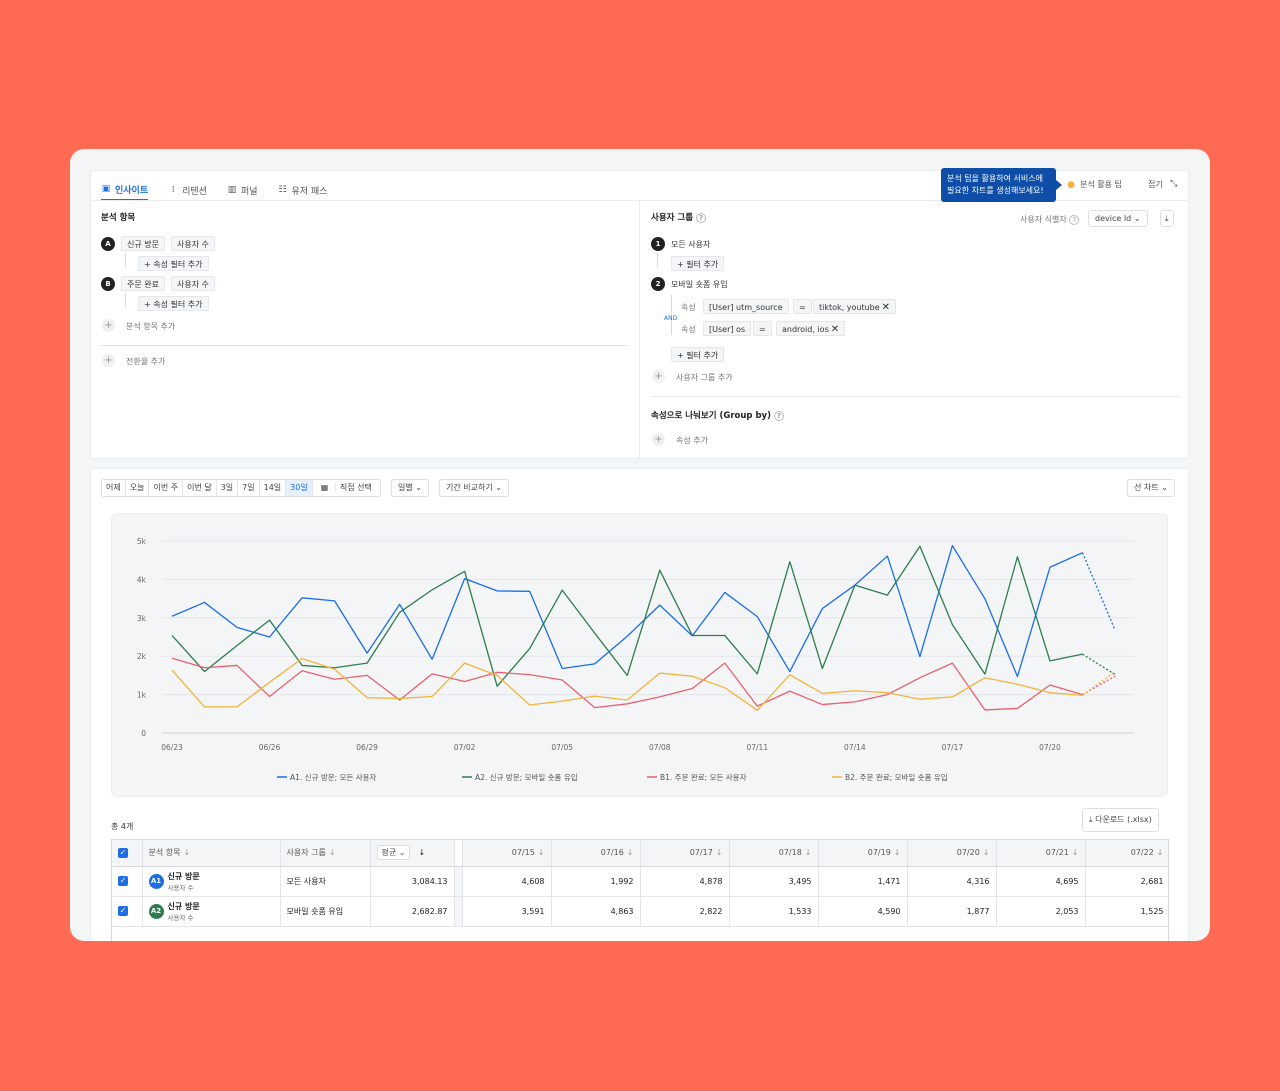  What do you see at coordinates (757, 747) in the screenshot?
I see `x-tick-label: 07/11` at bounding box center [757, 747].